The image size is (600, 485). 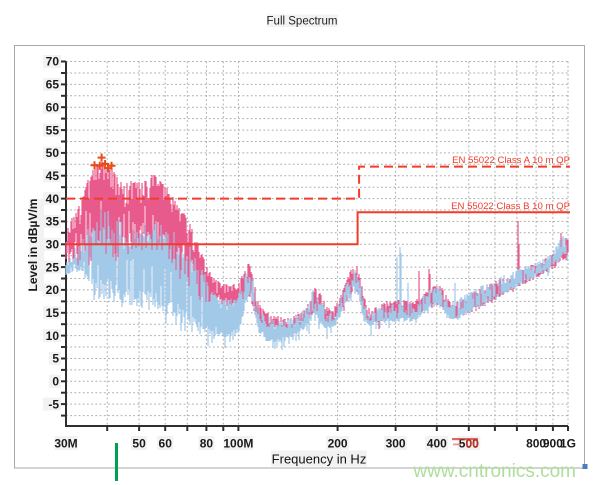 I want to click on svg-text: 100M, so click(x=238, y=444).